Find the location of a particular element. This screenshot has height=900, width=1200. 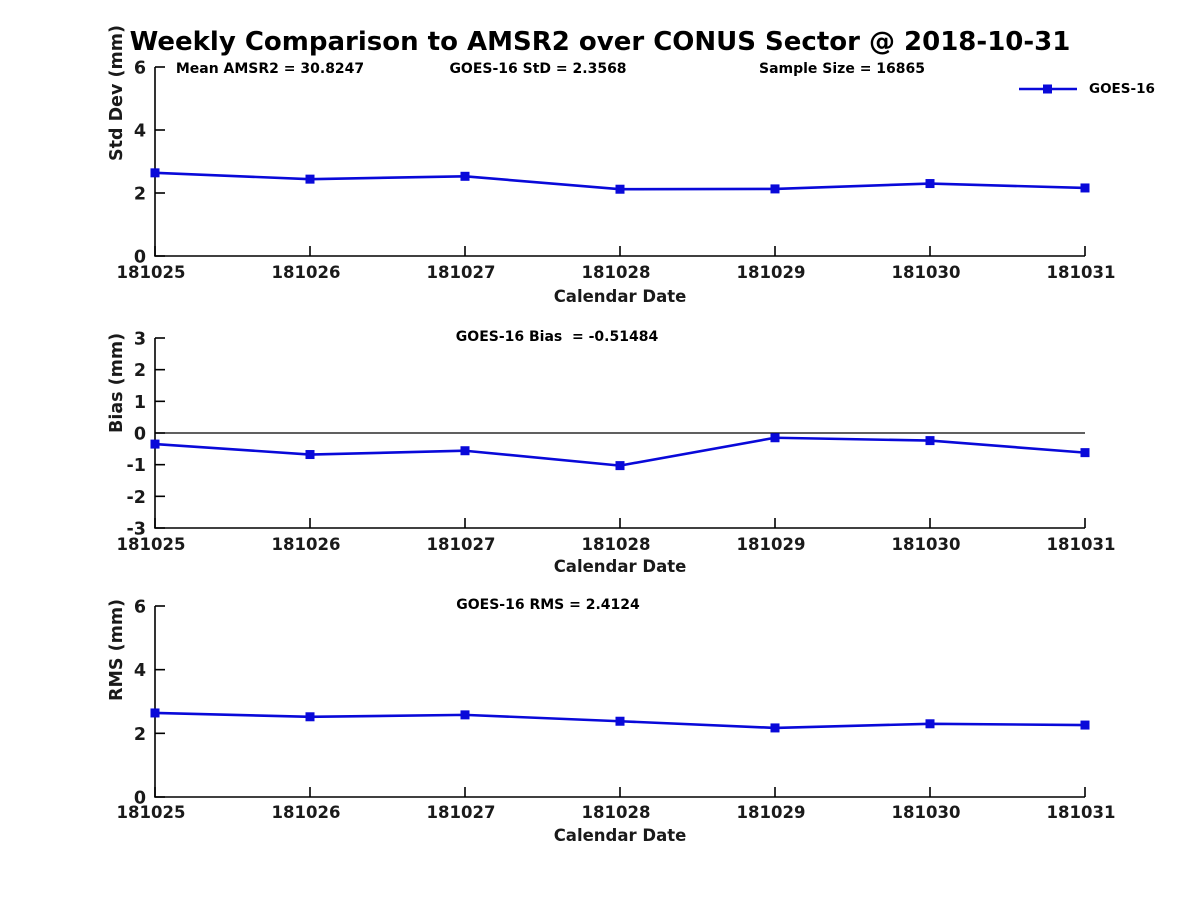

goes16-std-annotation: GOES-16 StD = 2.3568 is located at coordinates (538, 69).